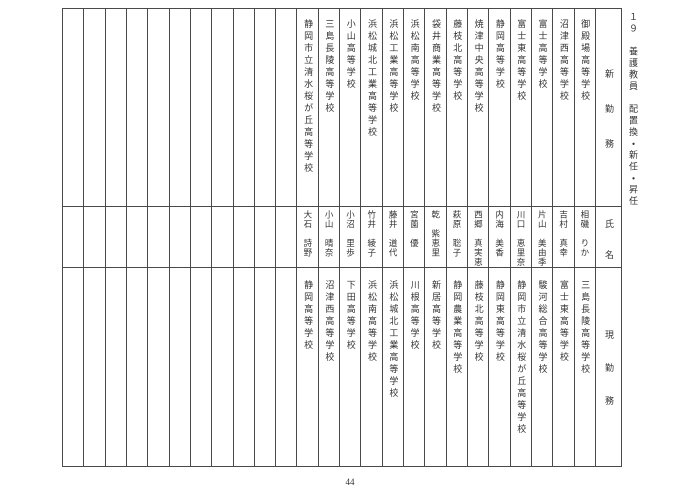 The image size is (700, 495). What do you see at coordinates (372, 322) in the screenshot?
I see `current-post-text: 浜松南高等学校` at bounding box center [372, 322].